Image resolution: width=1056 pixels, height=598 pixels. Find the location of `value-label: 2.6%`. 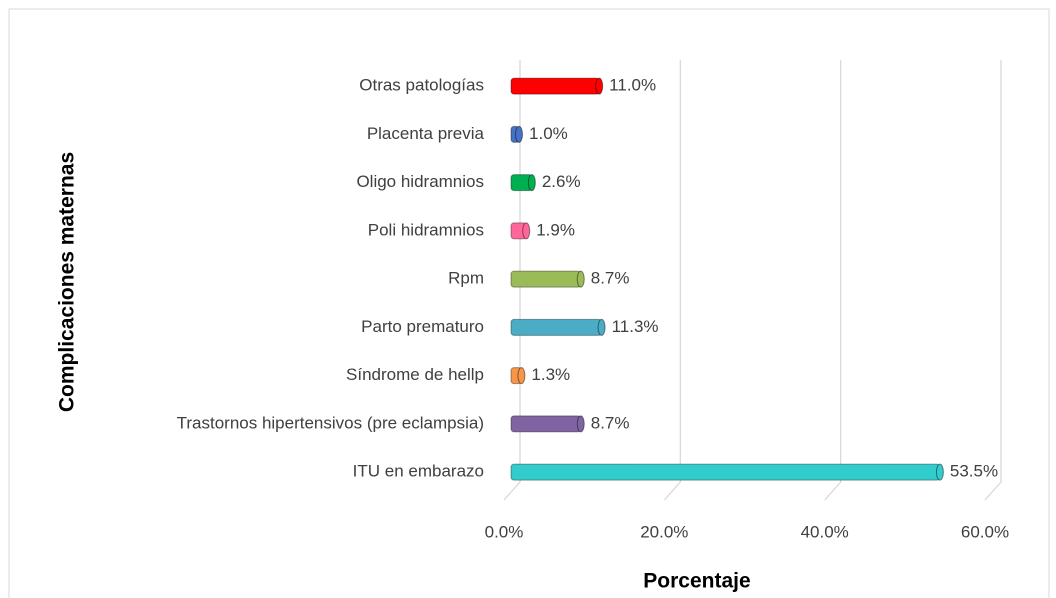

value-label: 2.6% is located at coordinates (561, 181).